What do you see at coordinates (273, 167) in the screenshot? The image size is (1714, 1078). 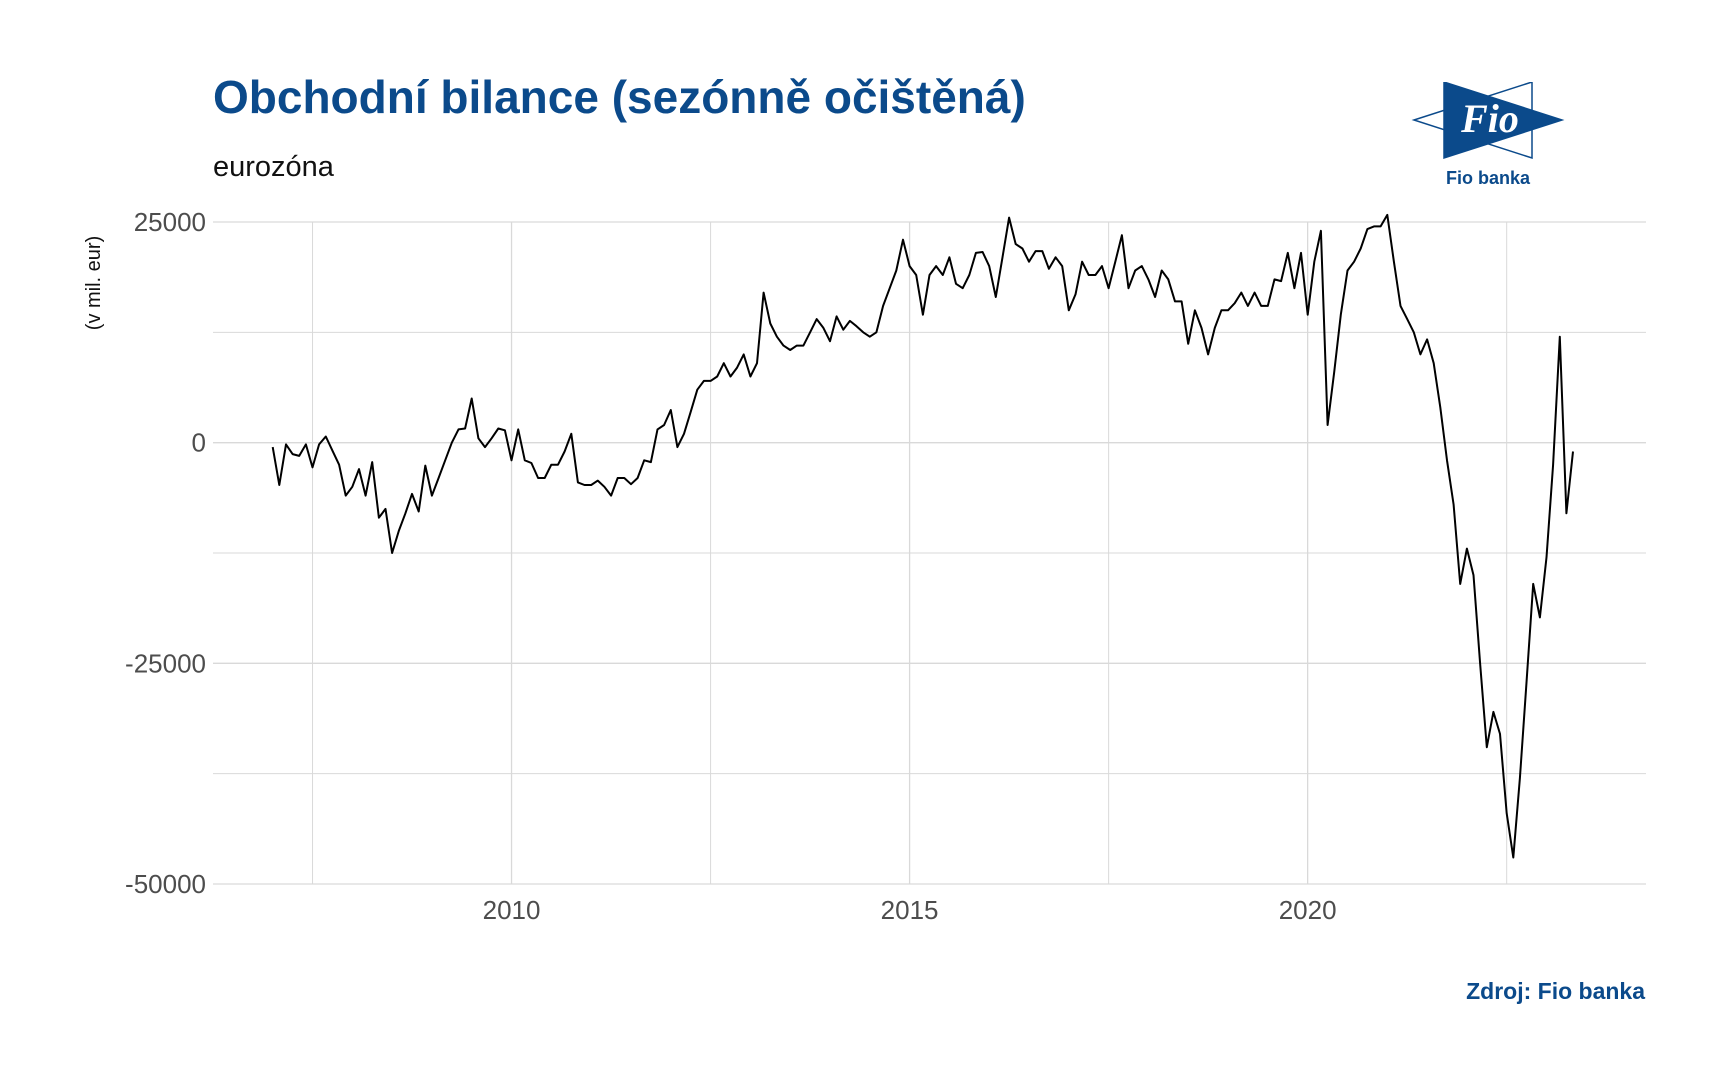 I see `chart-subtitle: eurozóna` at bounding box center [273, 167].